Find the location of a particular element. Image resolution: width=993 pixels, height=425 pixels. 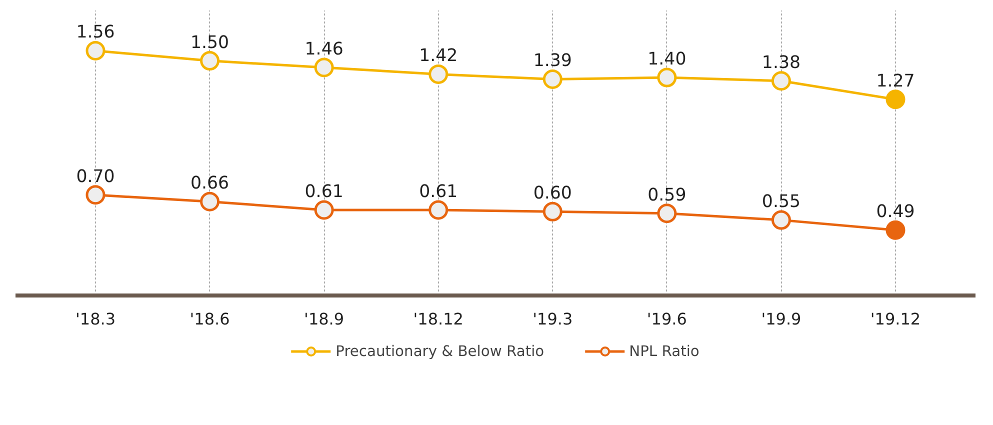

data-label: 1.50 is located at coordinates (210, 42).